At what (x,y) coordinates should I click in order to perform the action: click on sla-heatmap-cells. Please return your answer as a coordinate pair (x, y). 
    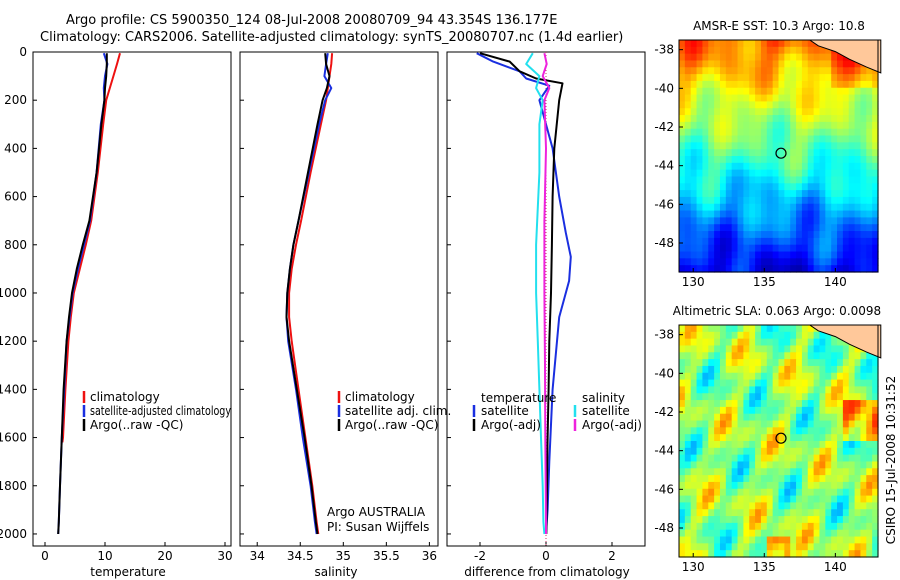
    Looking at the image, I should click on (779, 441).